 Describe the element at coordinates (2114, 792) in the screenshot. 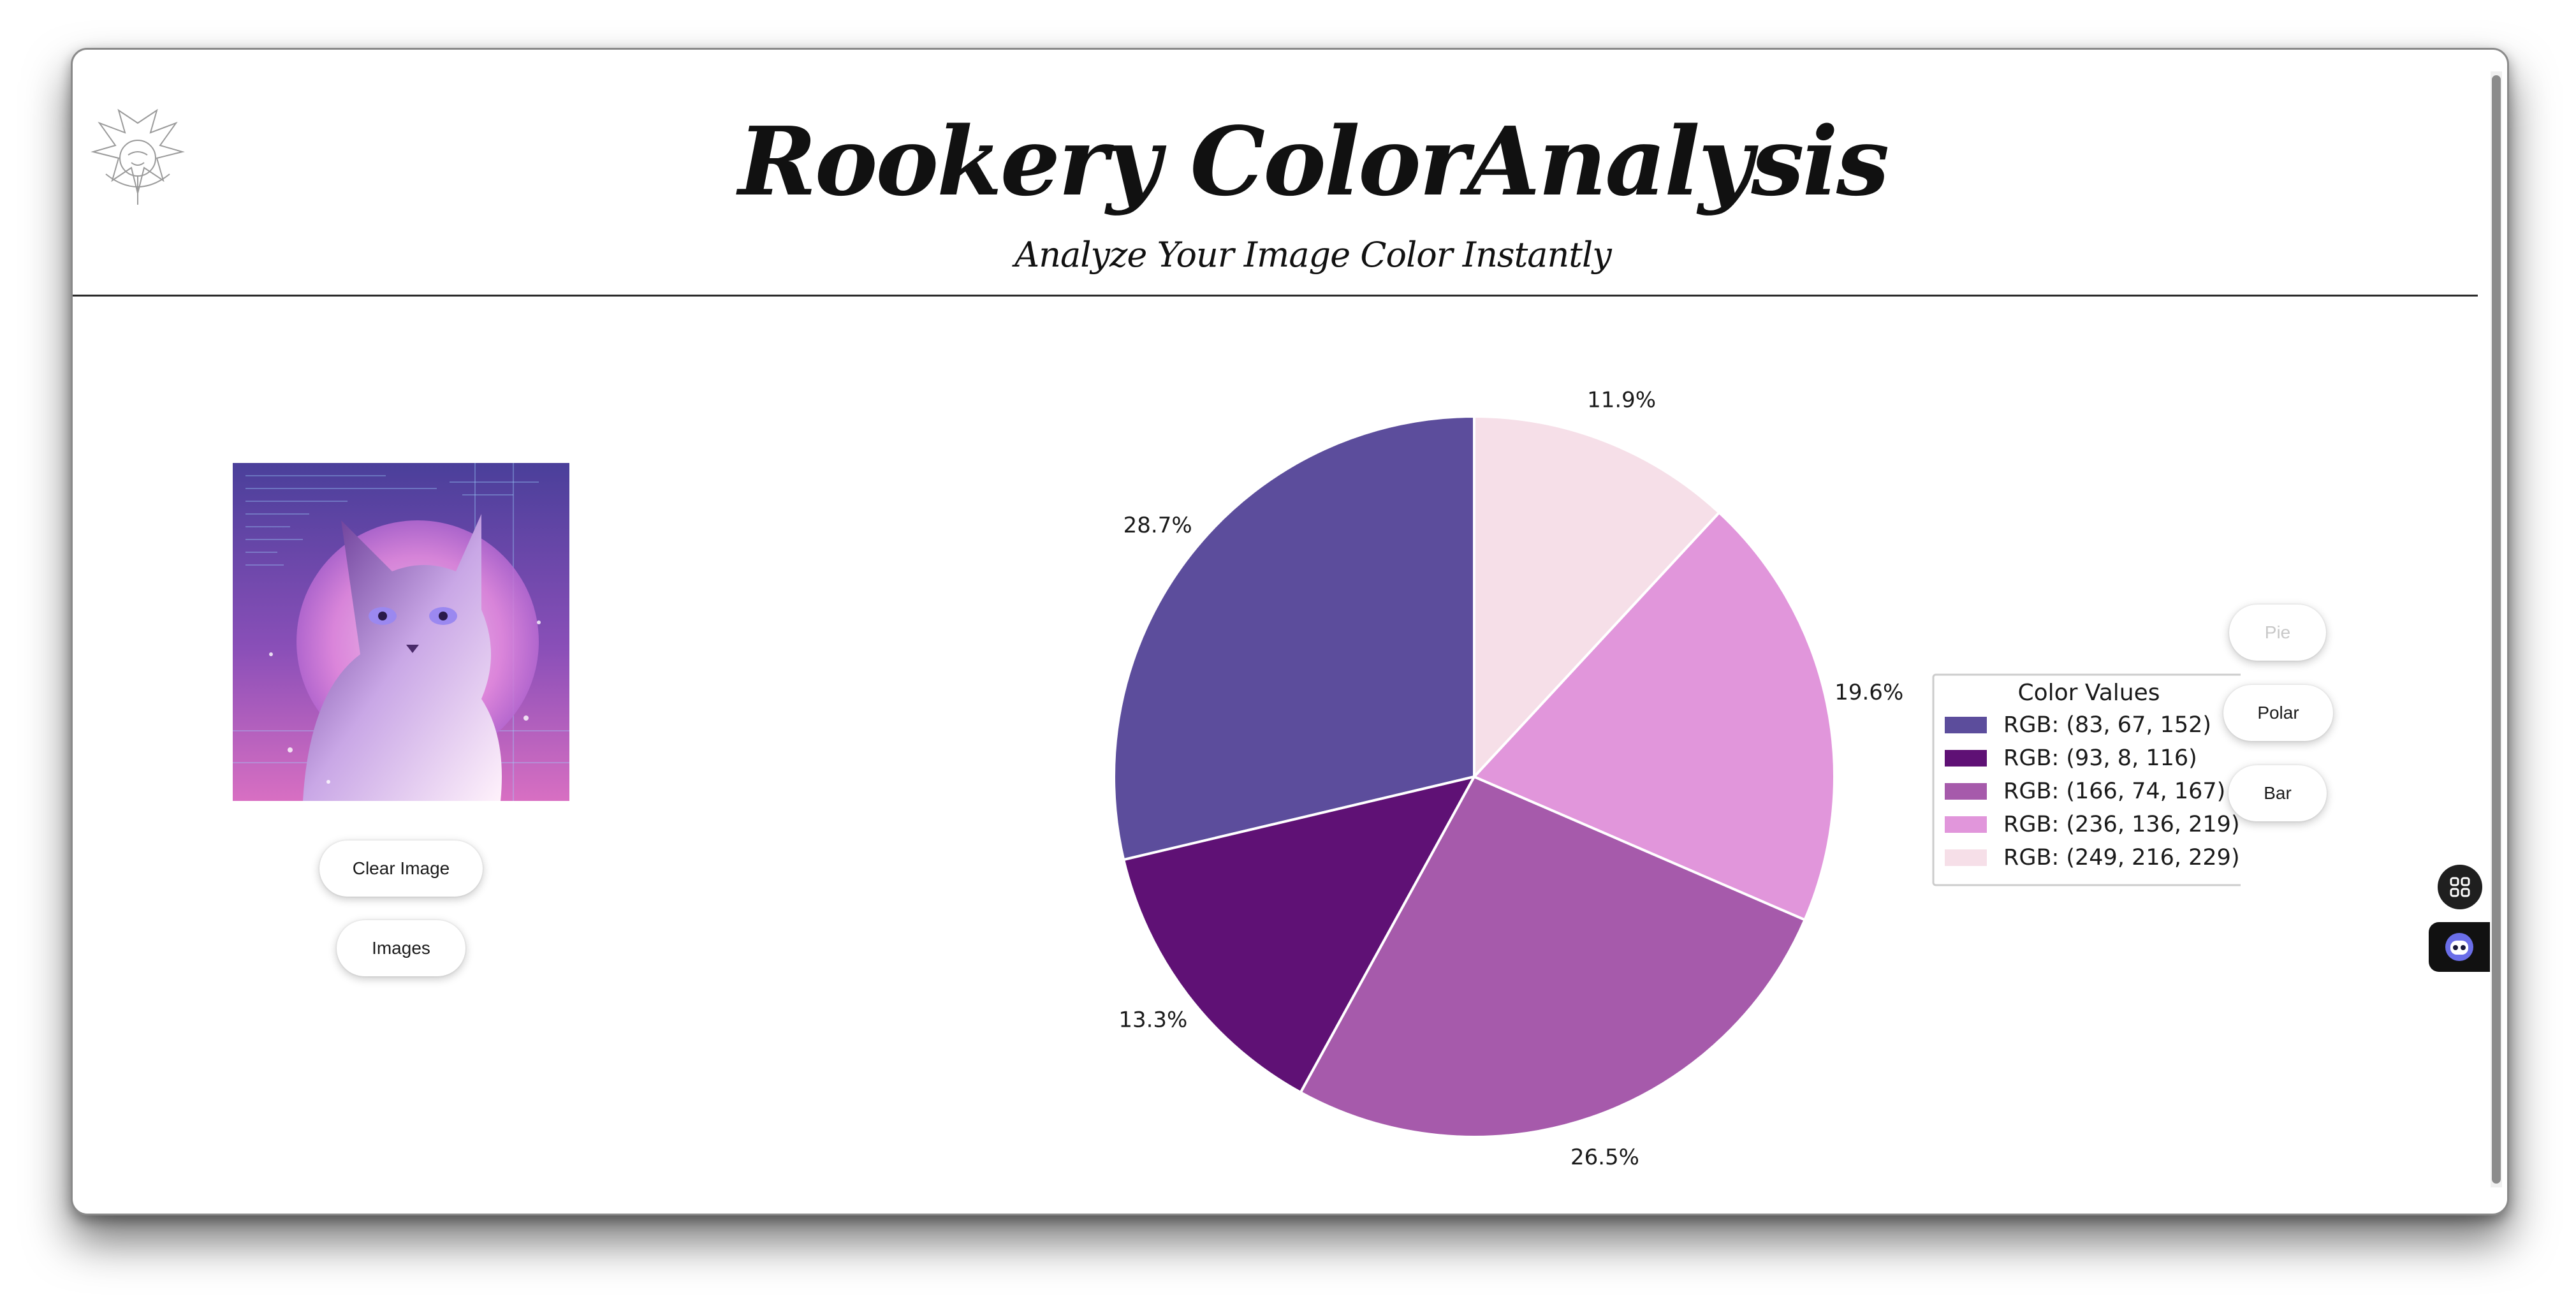

I see `legend-label-3: RGB: (166, 74, 167)` at that location.